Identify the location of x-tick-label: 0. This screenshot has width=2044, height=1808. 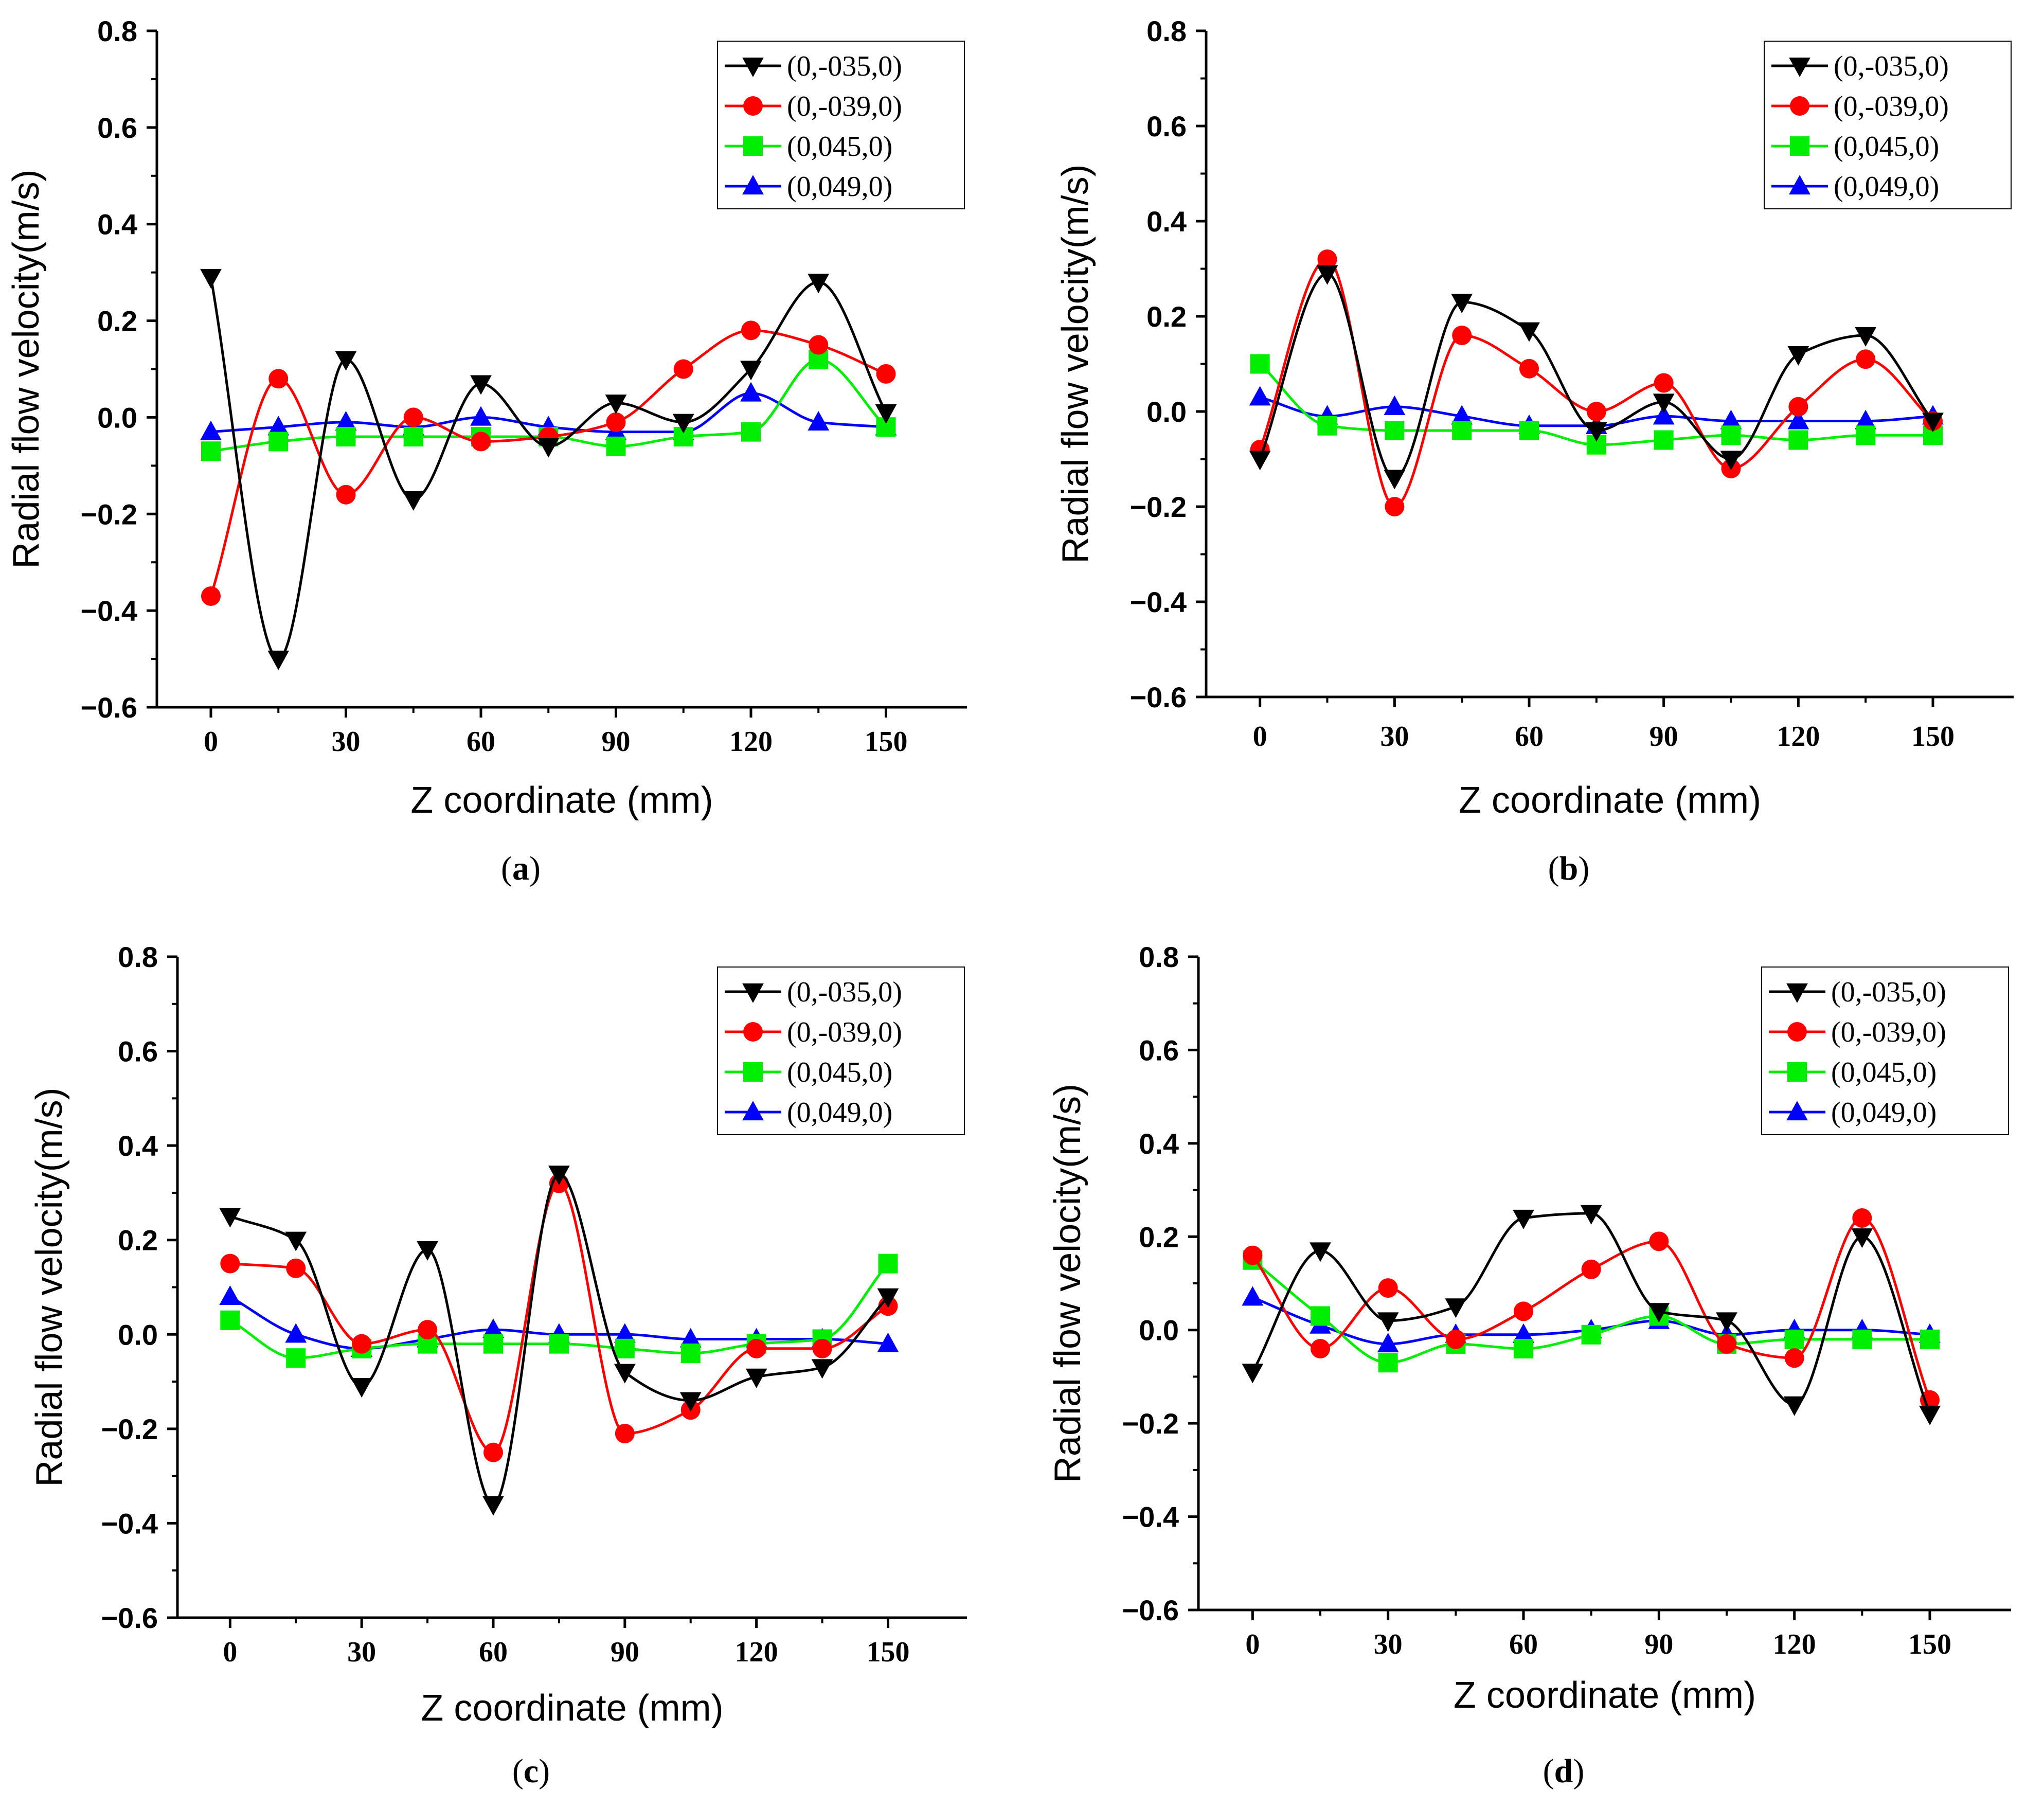
(211, 742).